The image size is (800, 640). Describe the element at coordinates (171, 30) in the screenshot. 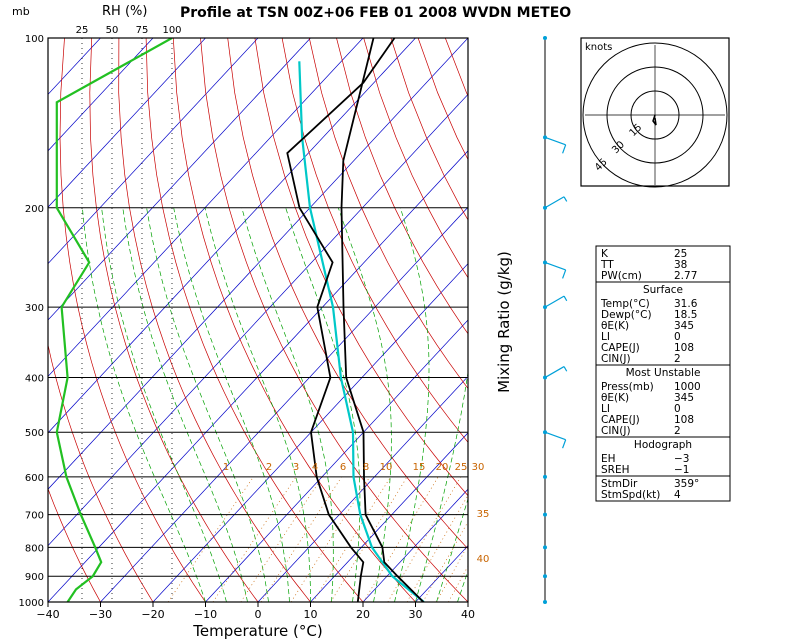

I see `rh-tick-label: 100` at that location.